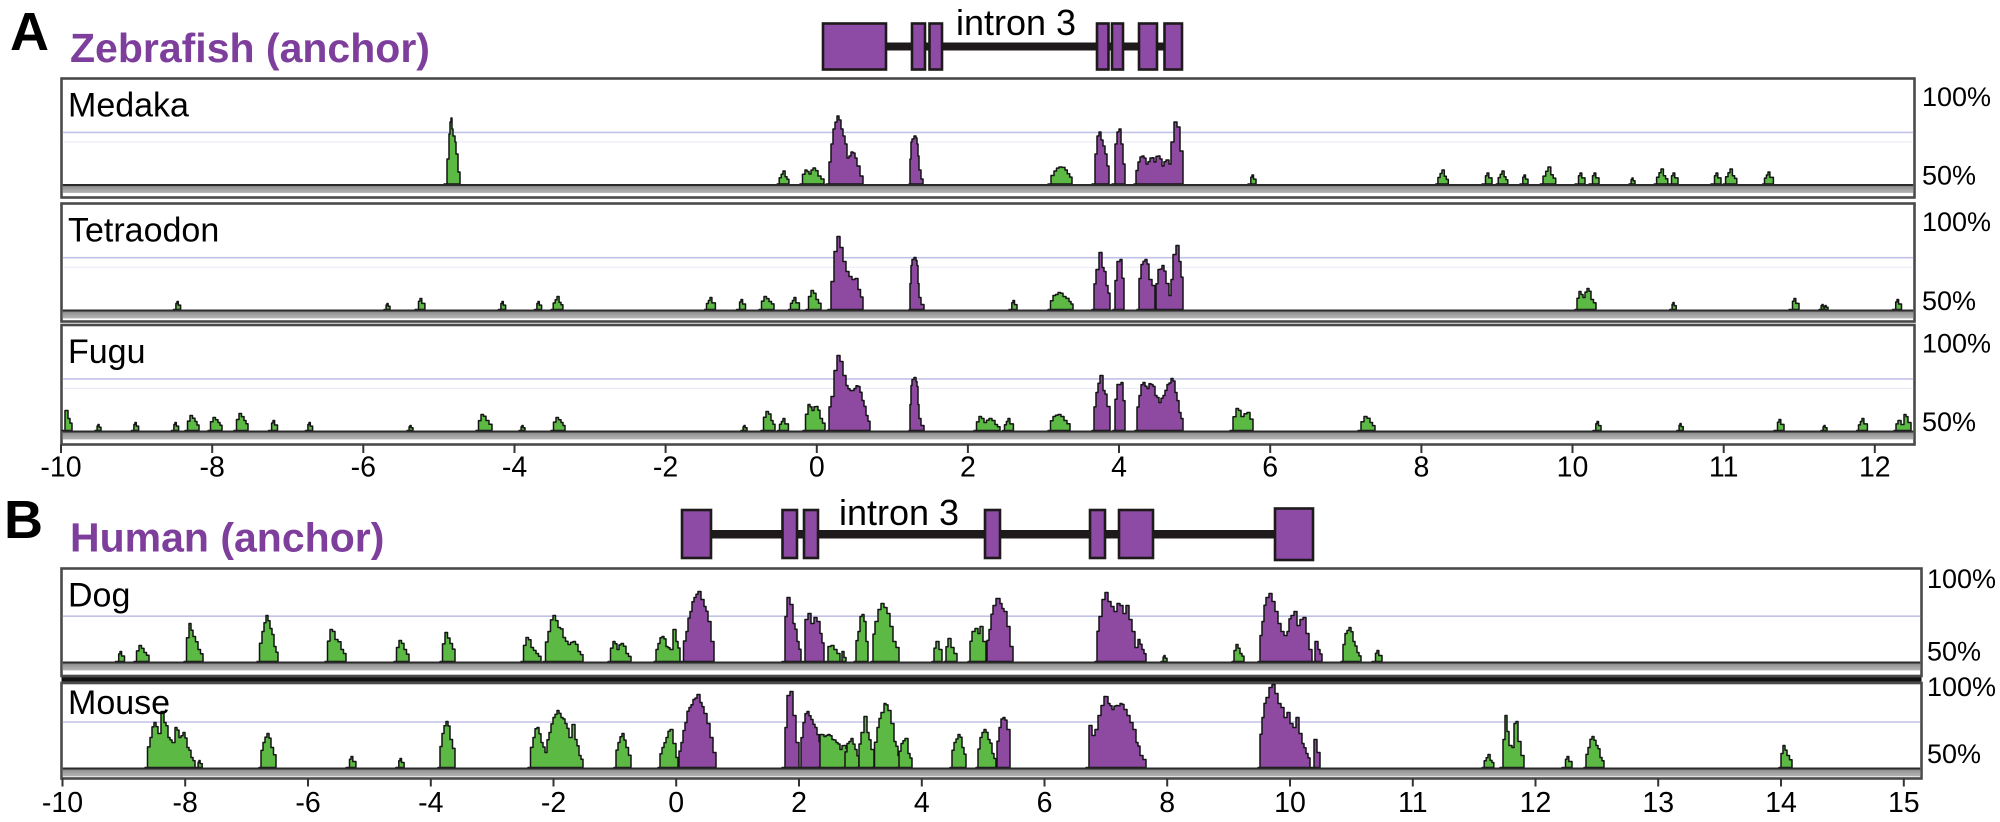 The width and height of the screenshot is (2000, 822). Describe the element at coordinates (143, 231) in the screenshot. I see `svg-text: Tetraodon` at that location.